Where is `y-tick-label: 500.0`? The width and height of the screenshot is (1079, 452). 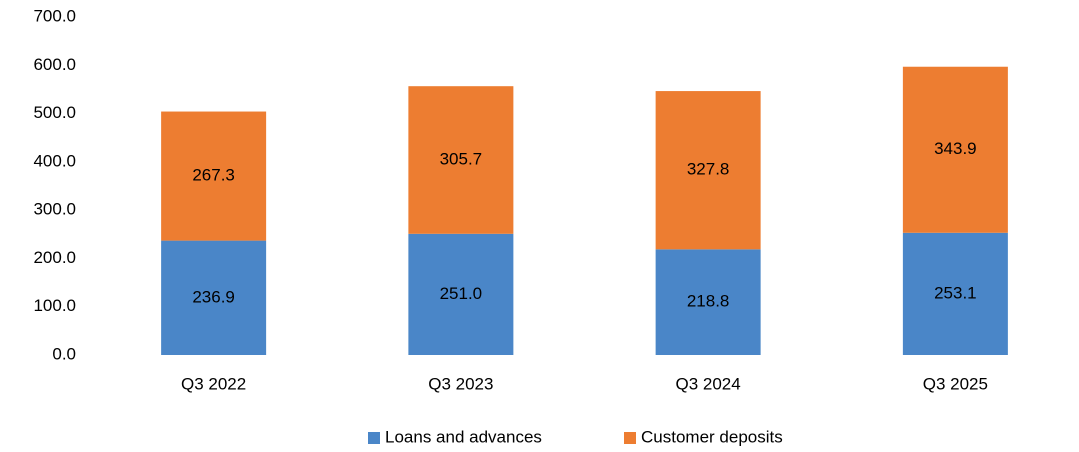
y-tick-label: 500.0 is located at coordinates (54, 112).